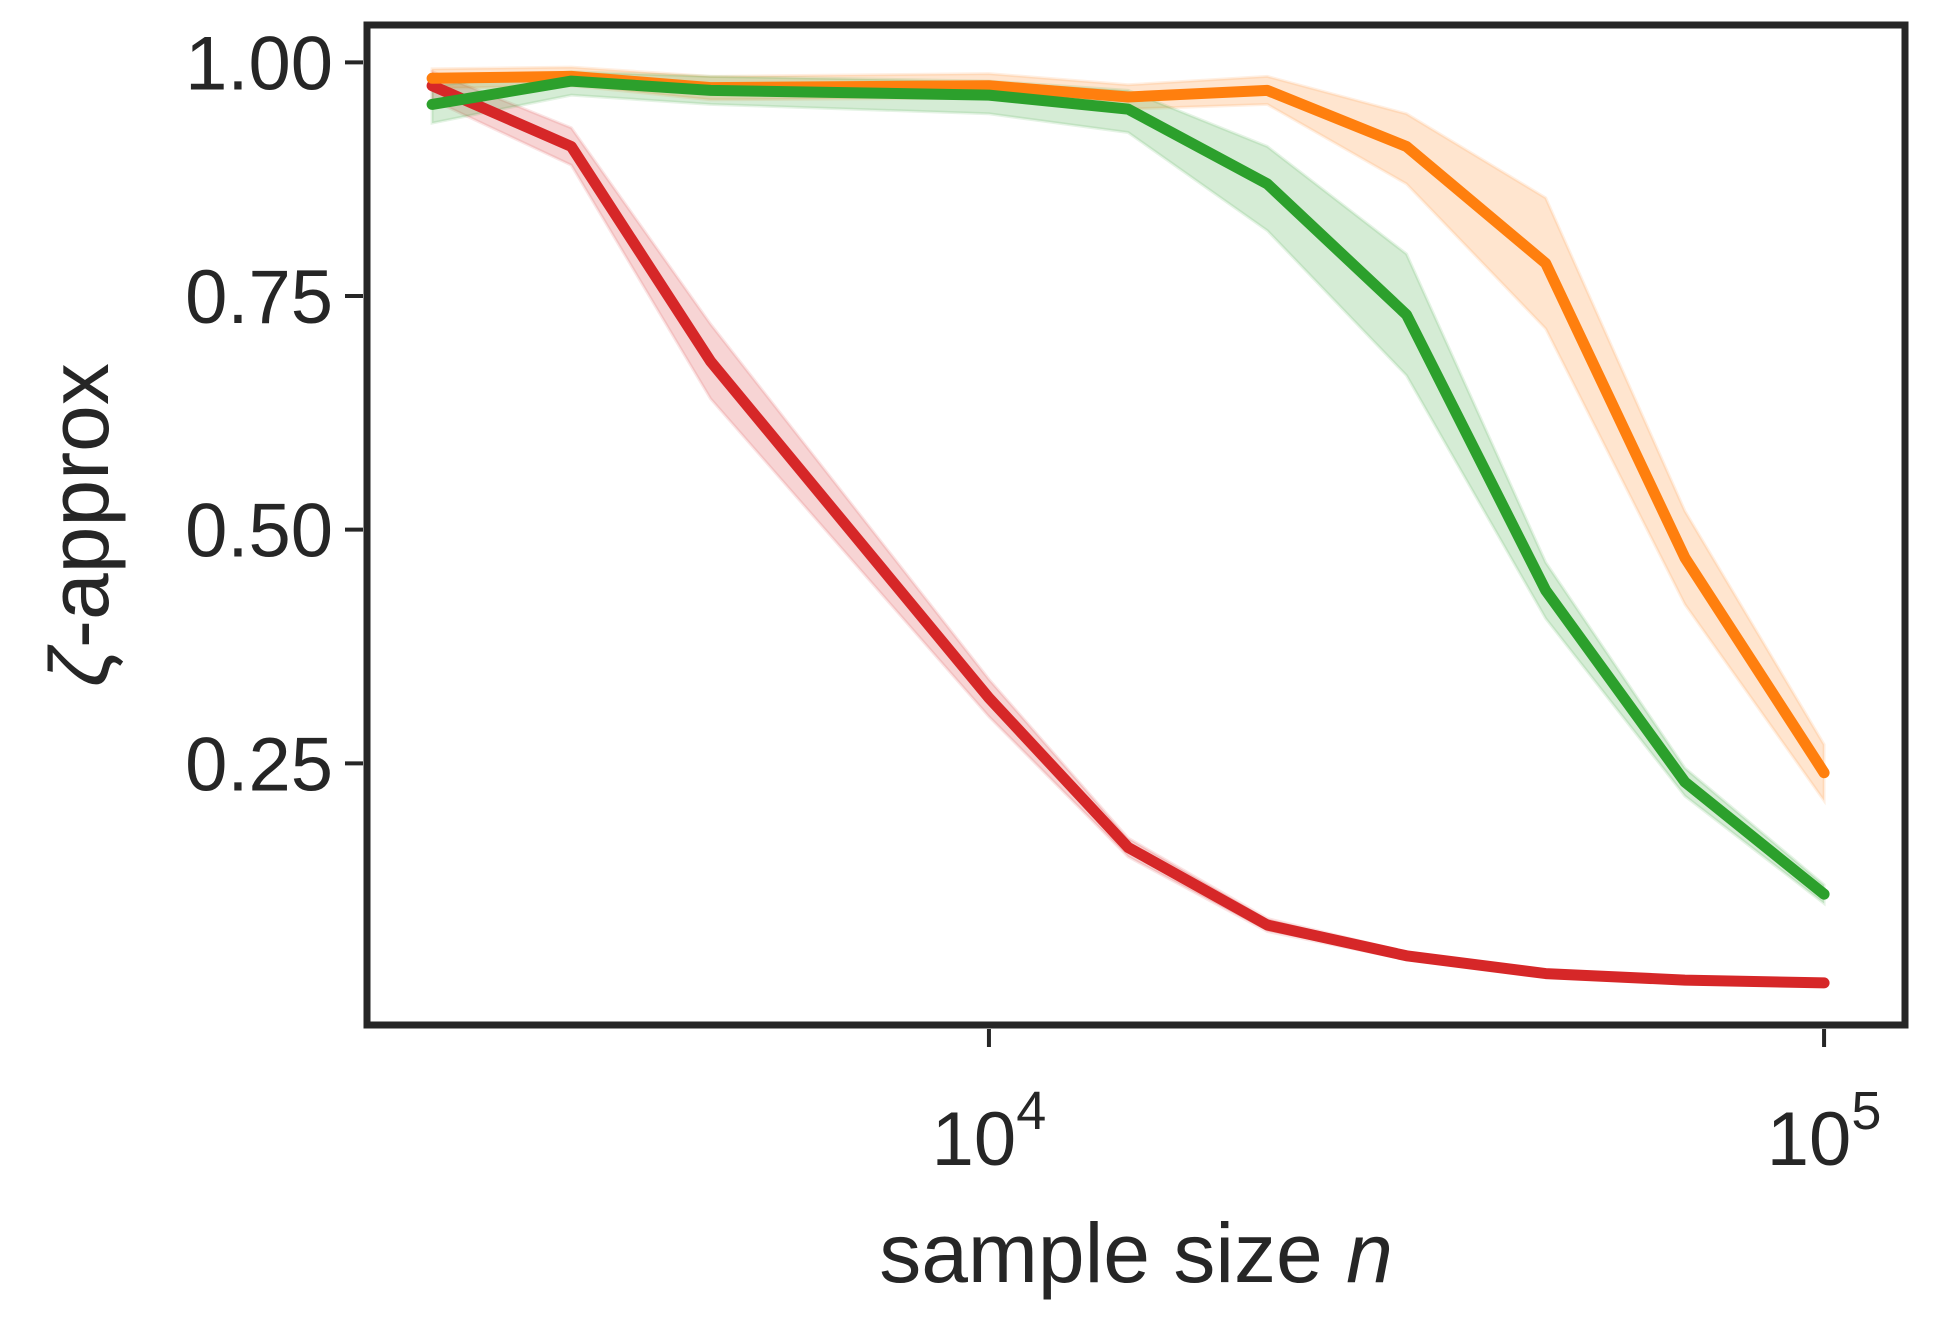 The height and width of the screenshot is (1325, 1933). I want to click on y-axis-label: ζ-approx, so click(79, 525).